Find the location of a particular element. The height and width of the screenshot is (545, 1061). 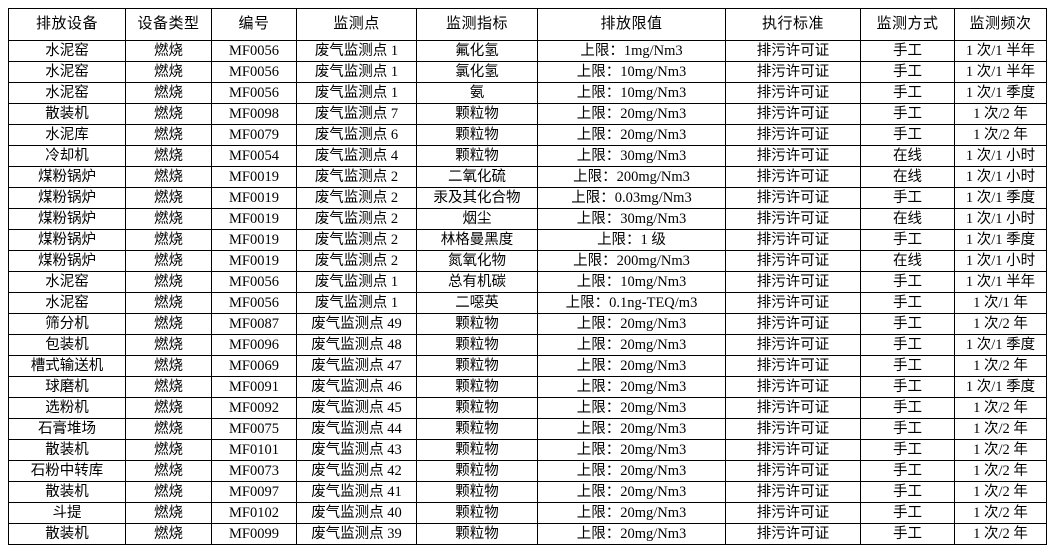

cell-monitoring-point: 废气监测点 41 is located at coordinates (356, 492).